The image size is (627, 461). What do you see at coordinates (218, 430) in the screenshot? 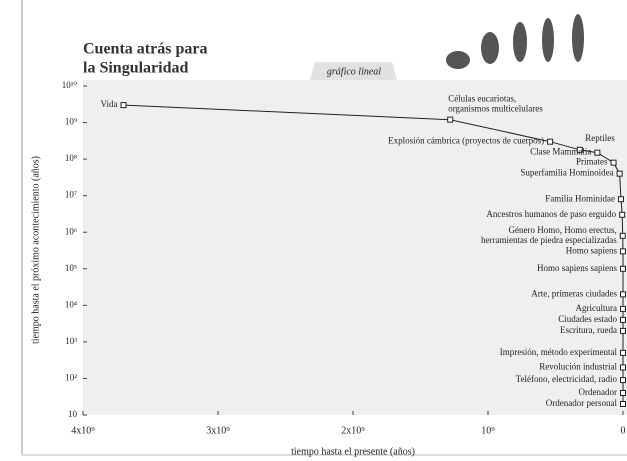
I see `x-tick-label: 3x10⁹` at bounding box center [218, 430].